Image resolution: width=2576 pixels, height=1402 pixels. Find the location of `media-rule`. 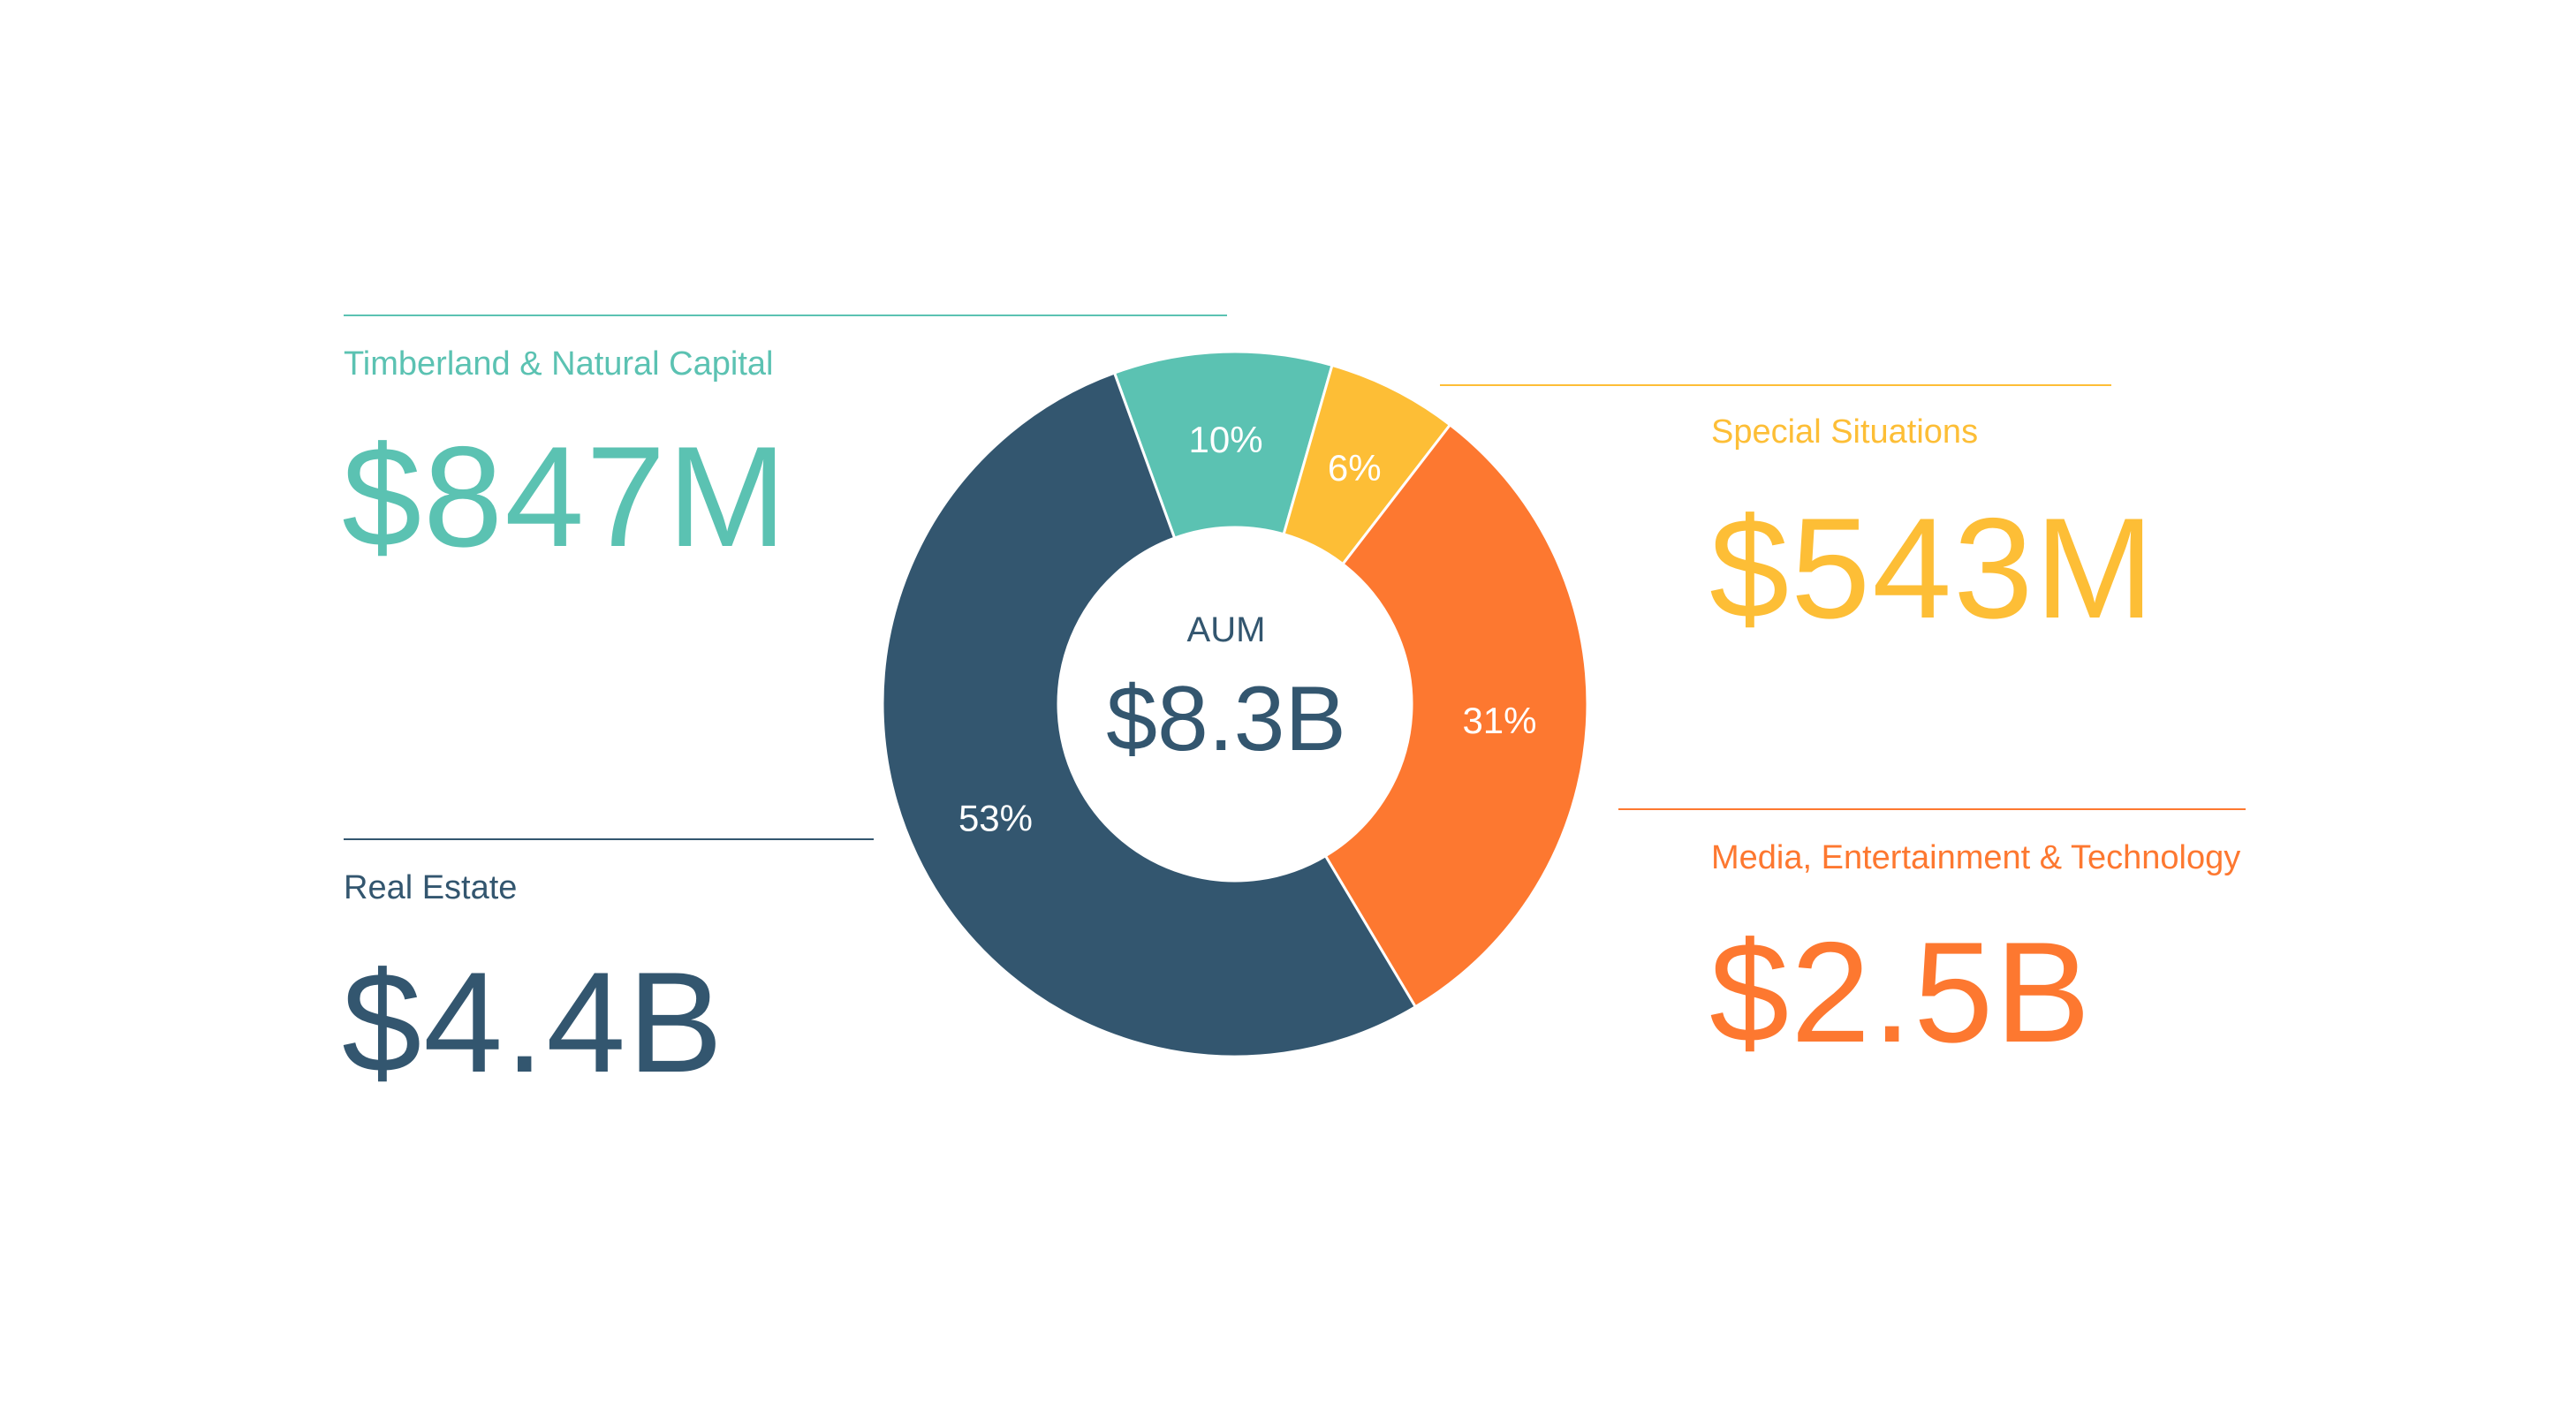

media-rule is located at coordinates (1932, 809).